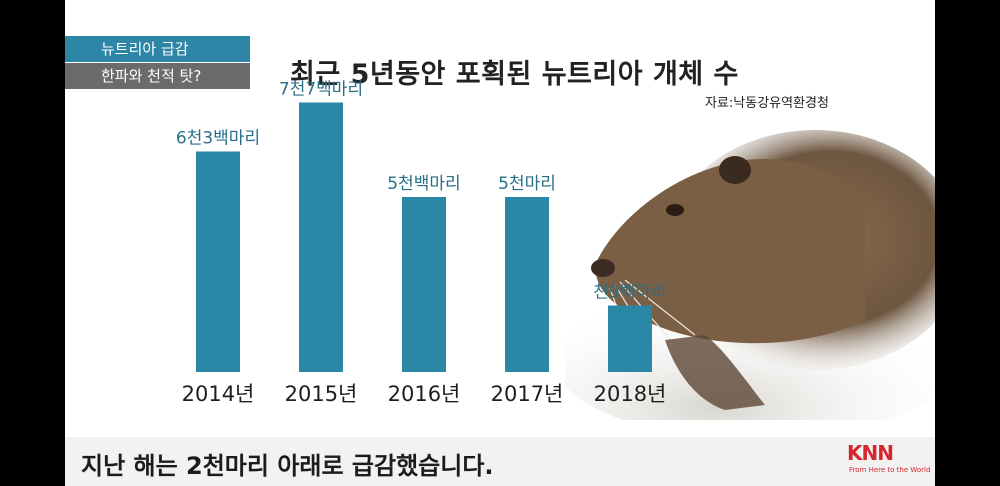 The width and height of the screenshot is (1000, 486). What do you see at coordinates (630, 394) in the screenshot?
I see `x-tick-label: 2018년` at bounding box center [630, 394].